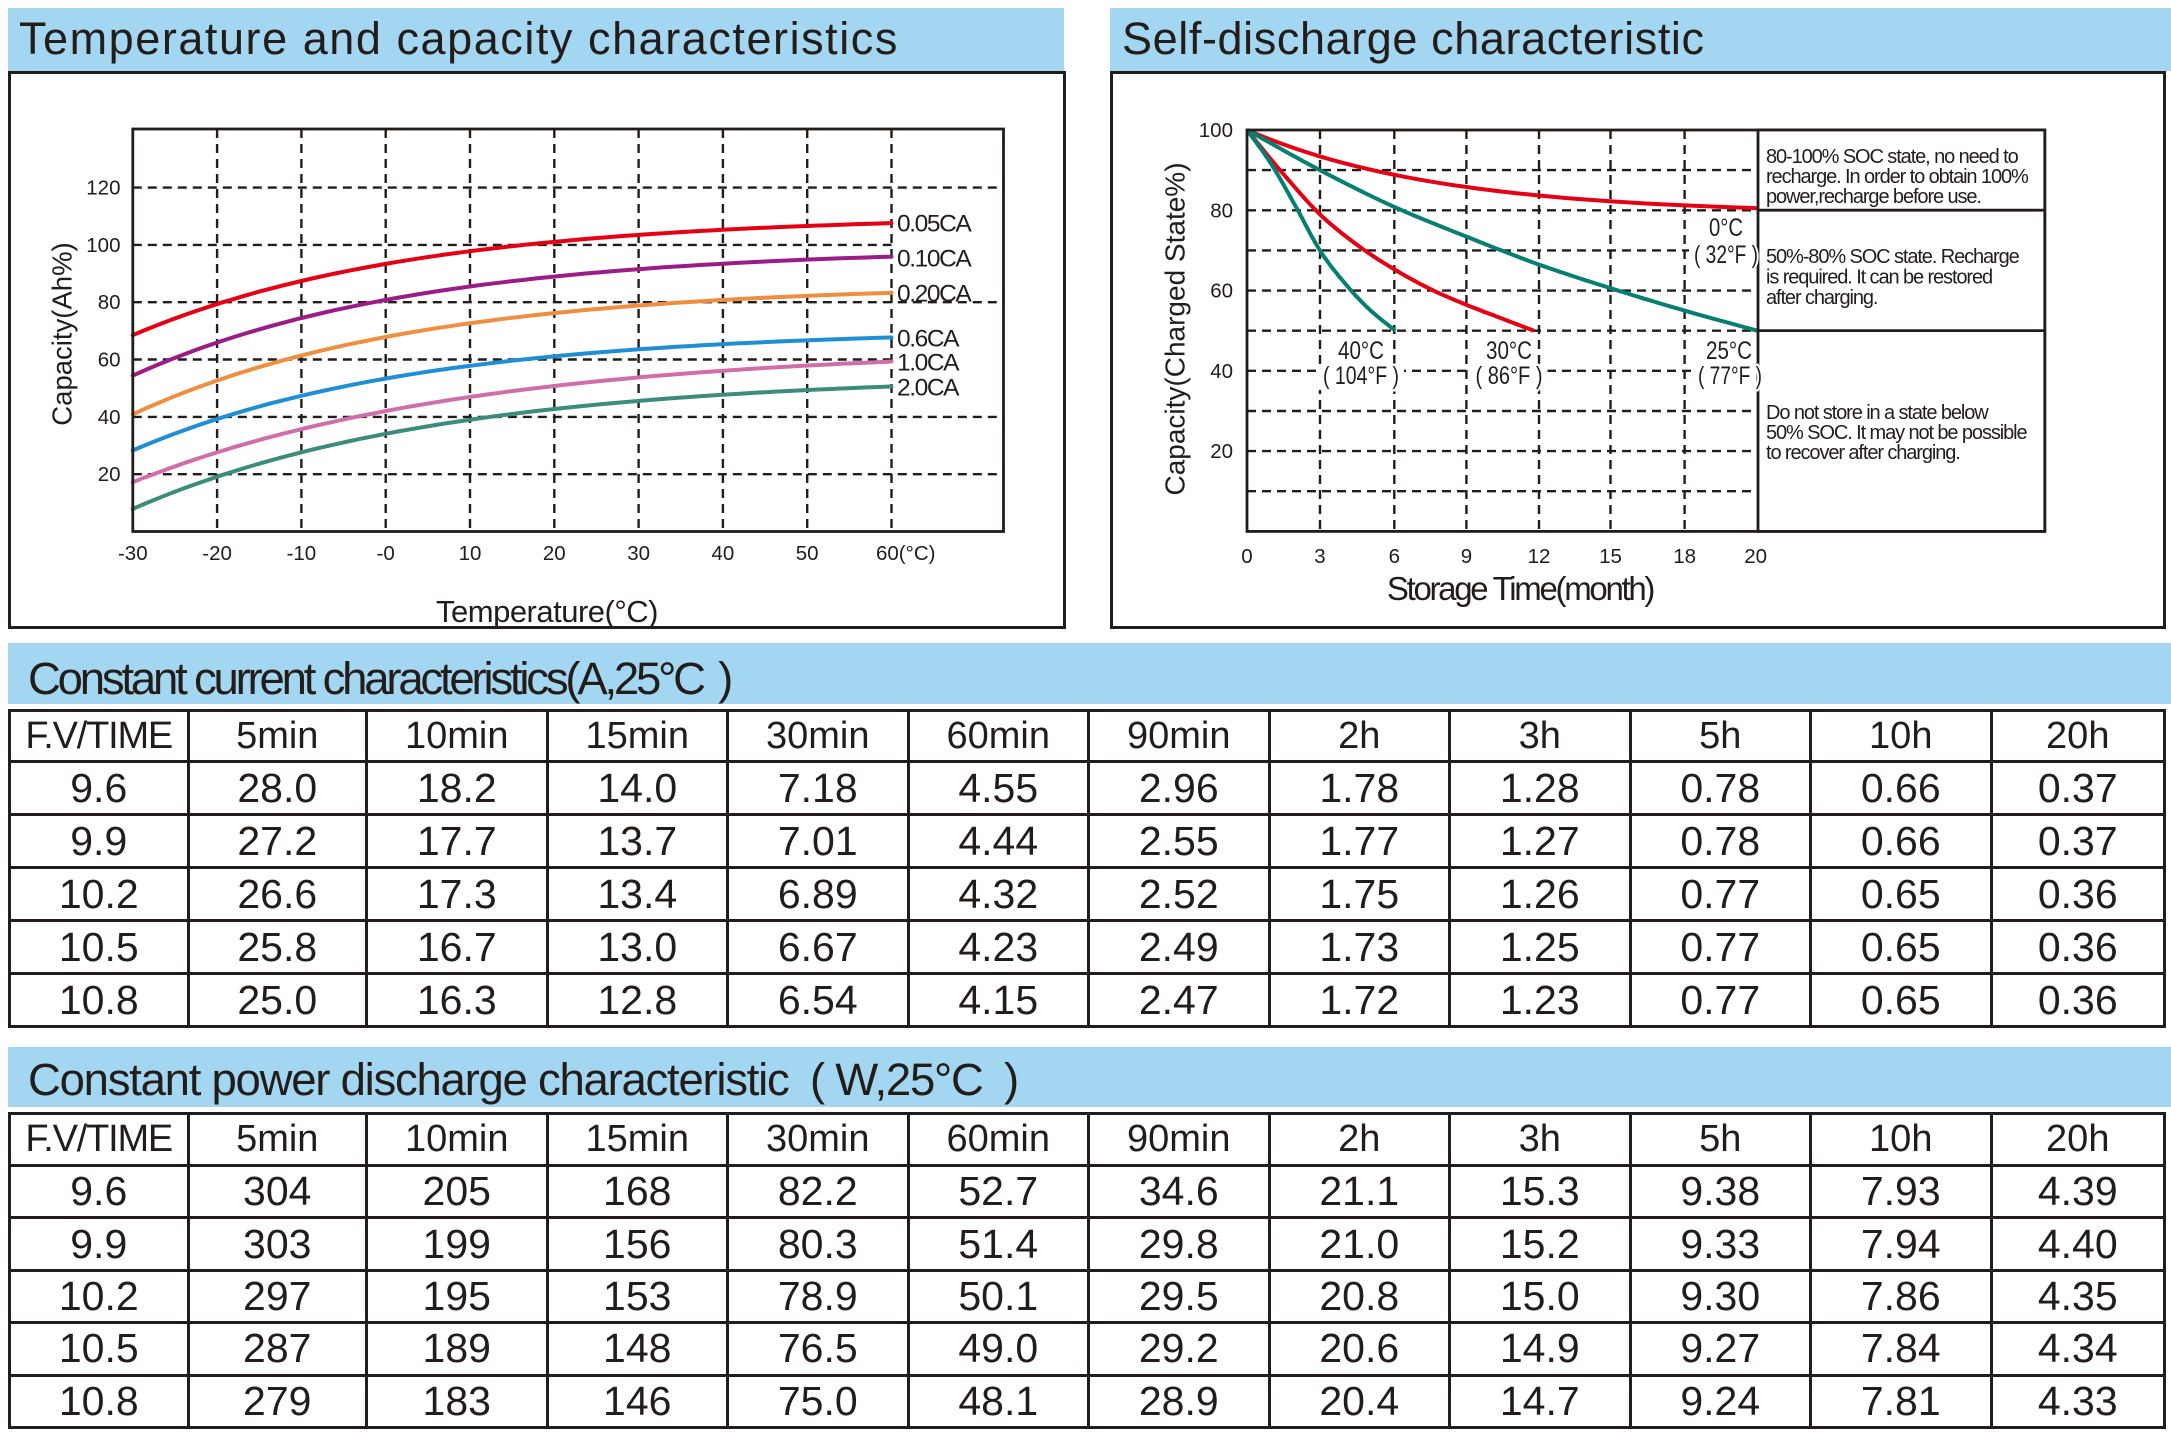 The height and width of the screenshot is (1441, 2171). Describe the element at coordinates (1873, 197) in the screenshot. I see `svg-text: power,recharge before use.` at that location.